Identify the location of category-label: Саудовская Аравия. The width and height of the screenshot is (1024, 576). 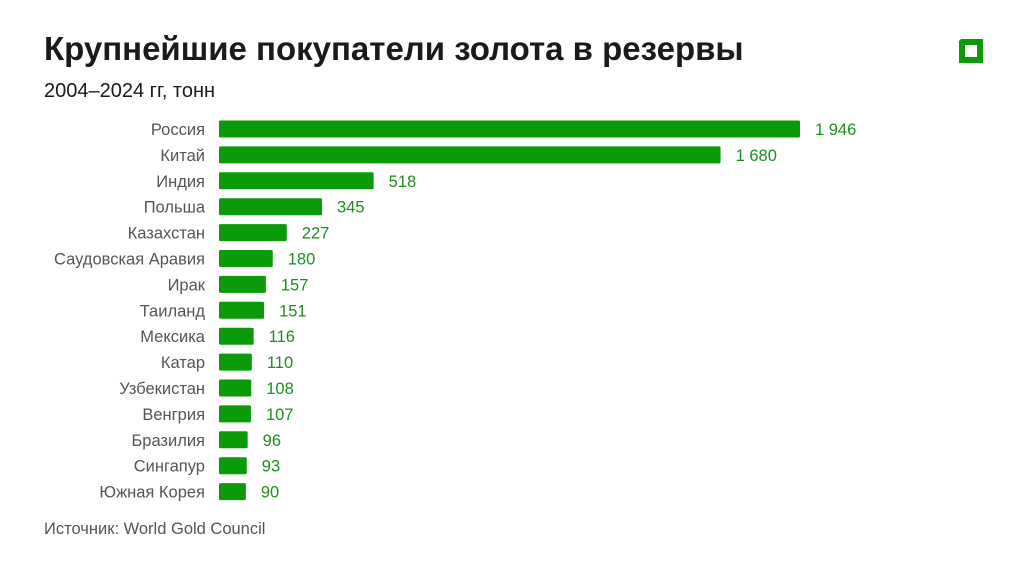
(129, 260).